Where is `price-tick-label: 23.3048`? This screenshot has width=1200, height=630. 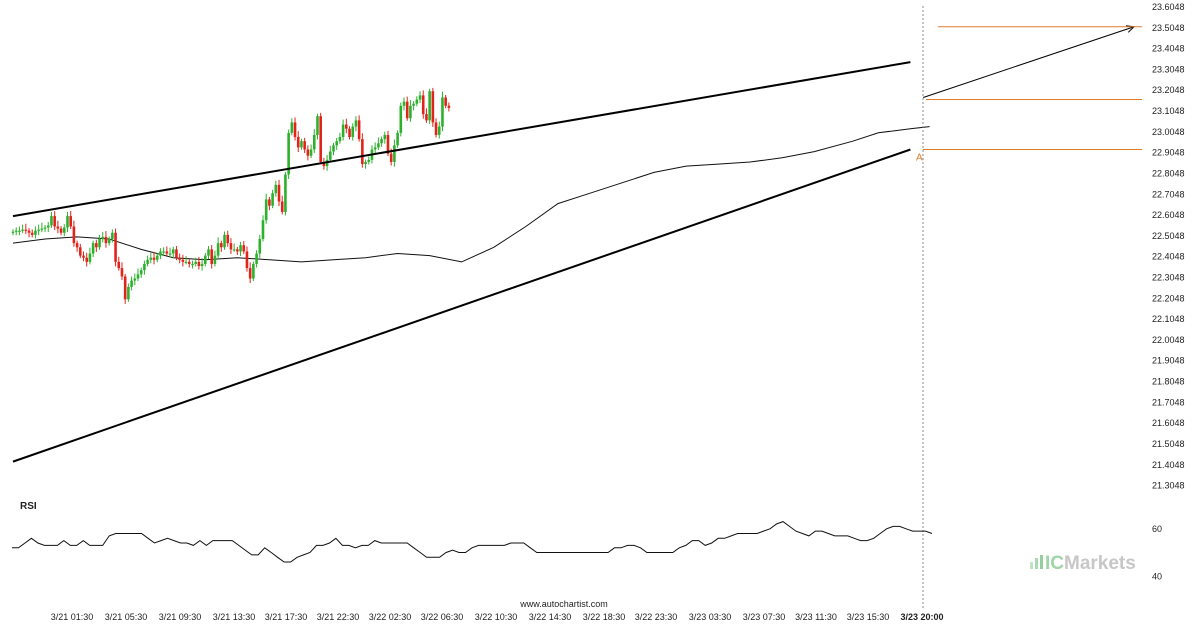 price-tick-label: 23.3048 is located at coordinates (1168, 69).